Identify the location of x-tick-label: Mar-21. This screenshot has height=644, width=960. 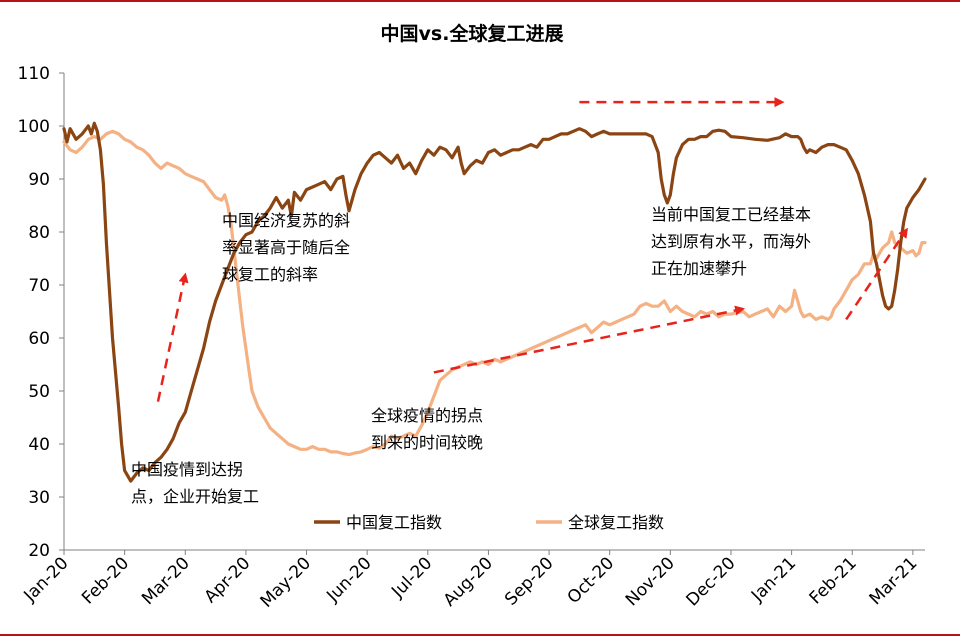
(894, 581).